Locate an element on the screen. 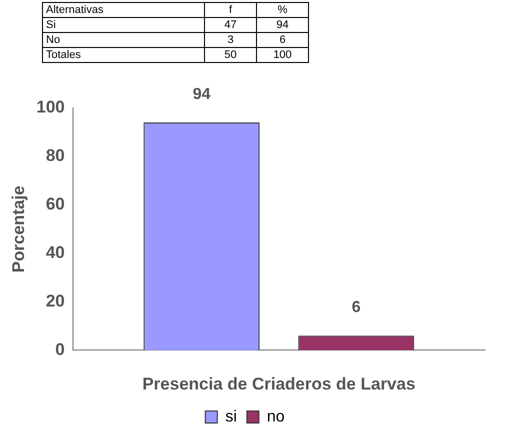 The image size is (505, 437). text: 50 is located at coordinates (230, 55).